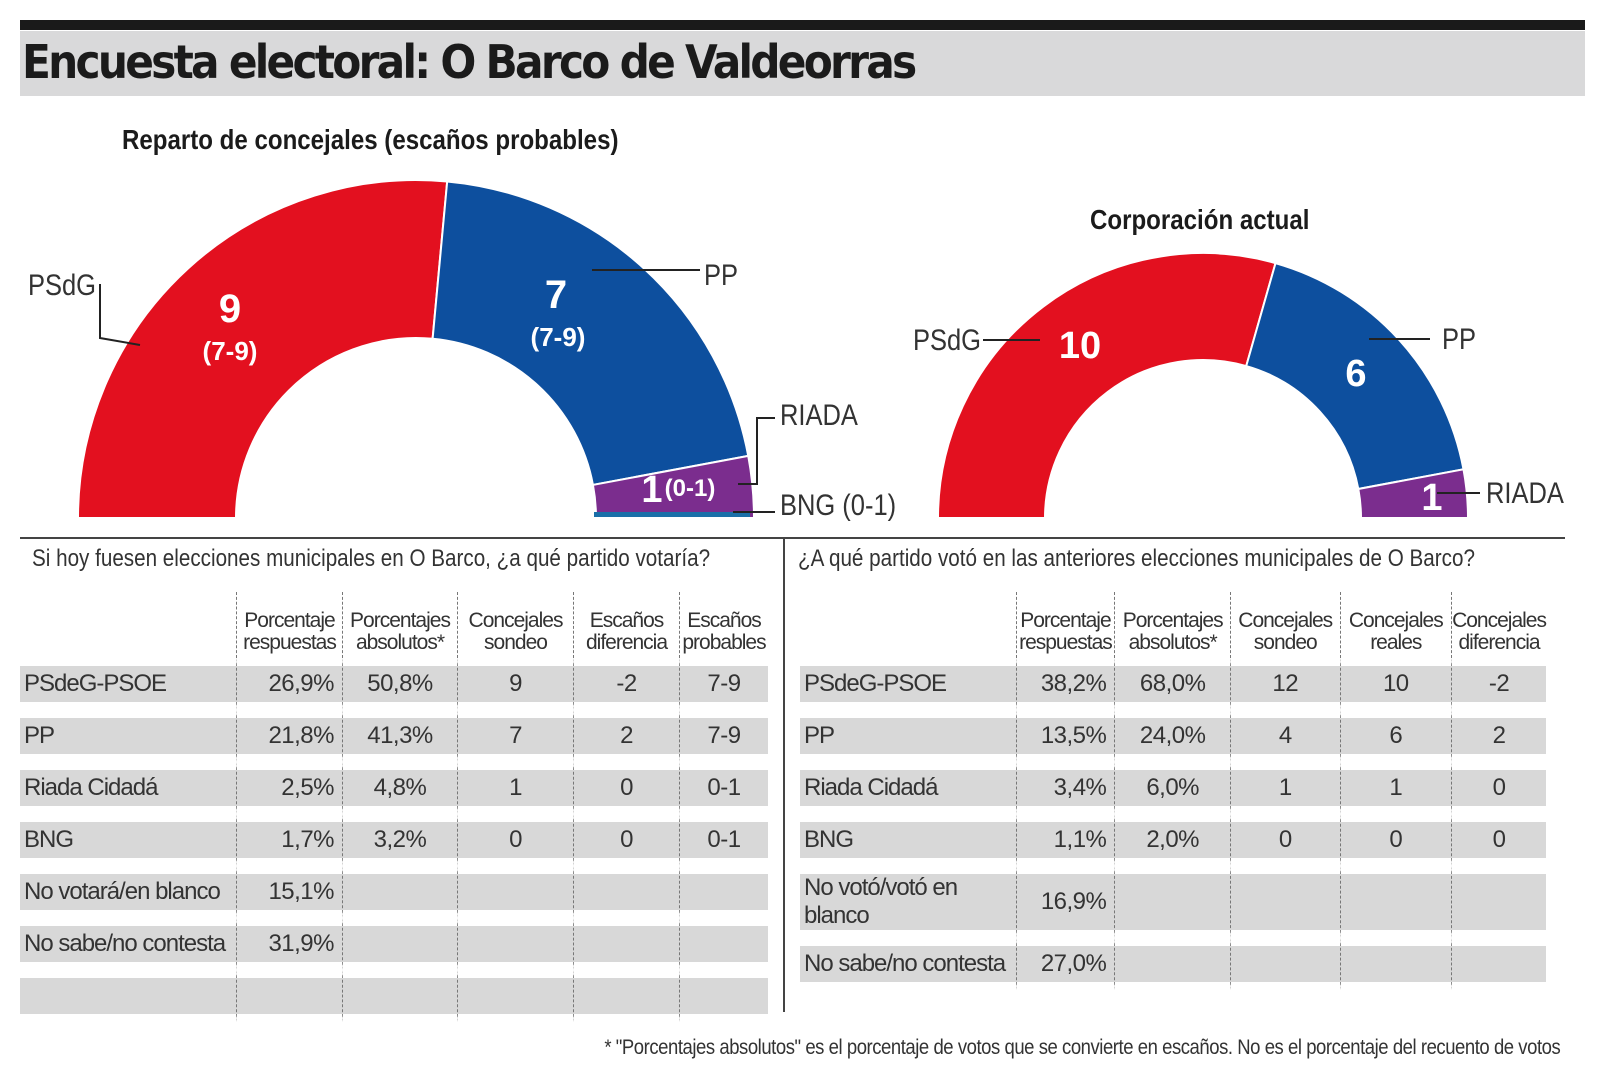  I want to click on leader-line-riada, so click(756, 451).